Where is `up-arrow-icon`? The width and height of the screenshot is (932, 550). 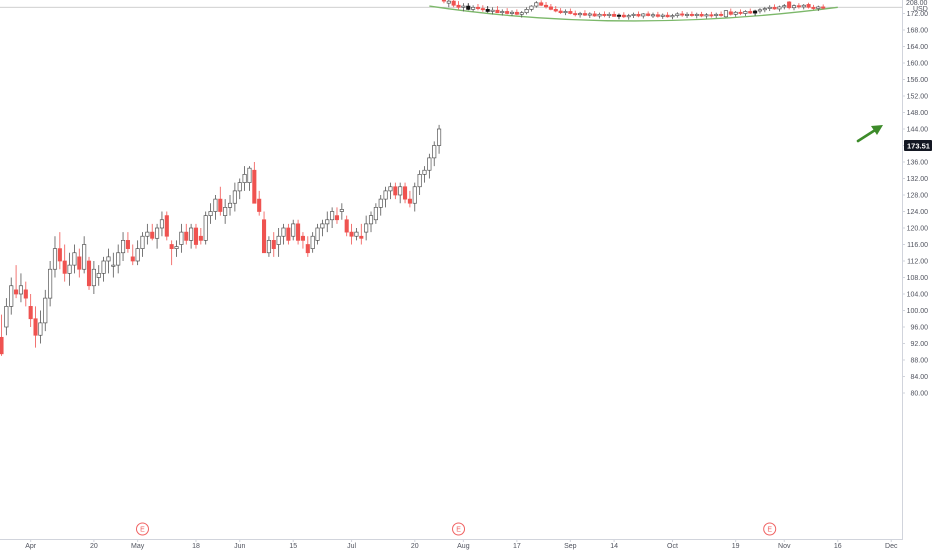 up-arrow-icon is located at coordinates (869, 134).